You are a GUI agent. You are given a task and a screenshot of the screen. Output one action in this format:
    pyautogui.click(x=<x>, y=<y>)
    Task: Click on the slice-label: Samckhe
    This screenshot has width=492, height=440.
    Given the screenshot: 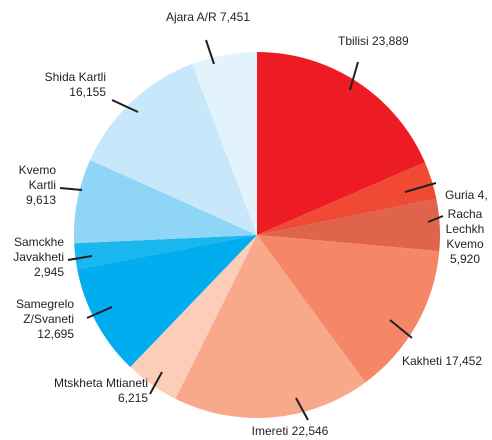 What is the action you would take?
    pyautogui.click(x=39, y=242)
    